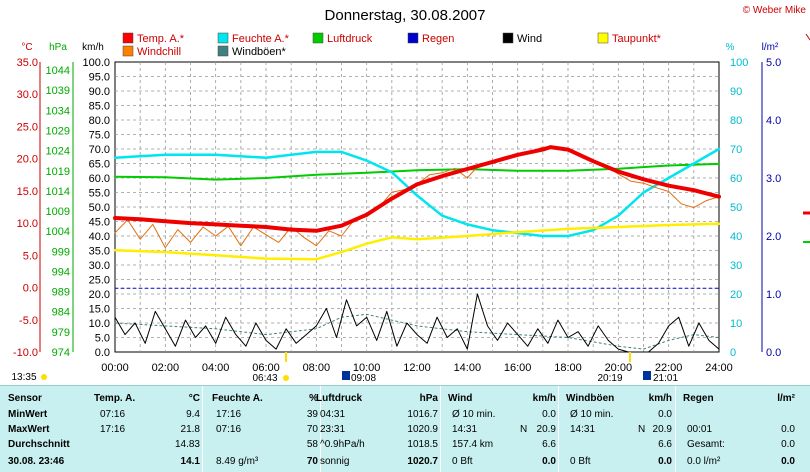  I want to click on pressure-tick-label: 989, so click(61, 293).